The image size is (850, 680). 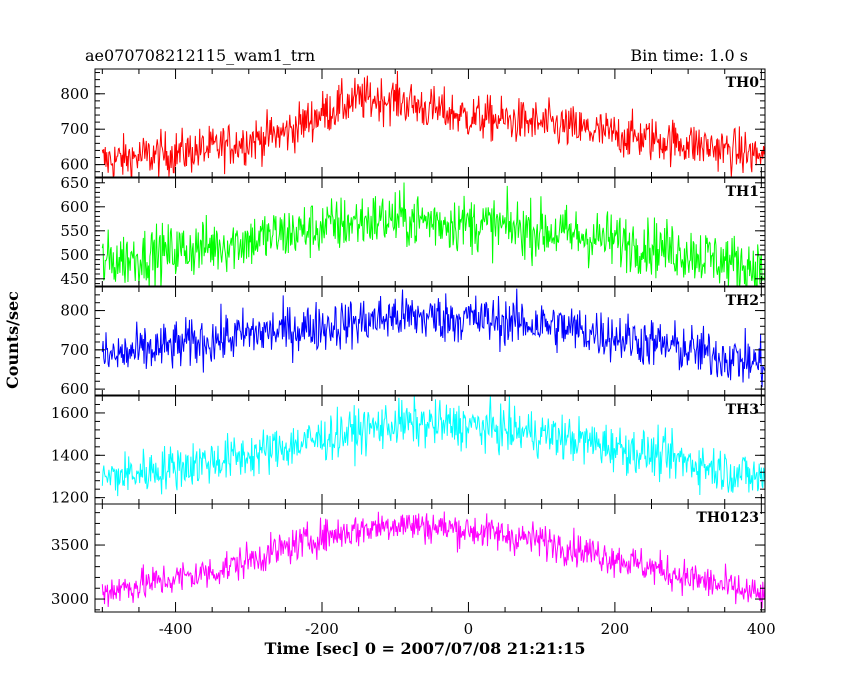 What do you see at coordinates (74, 183) in the screenshot?
I see `y-tick-label: 650` at bounding box center [74, 183].